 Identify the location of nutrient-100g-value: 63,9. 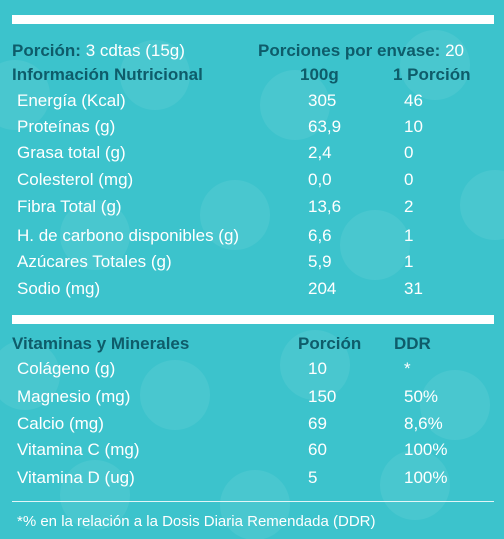
(325, 126).